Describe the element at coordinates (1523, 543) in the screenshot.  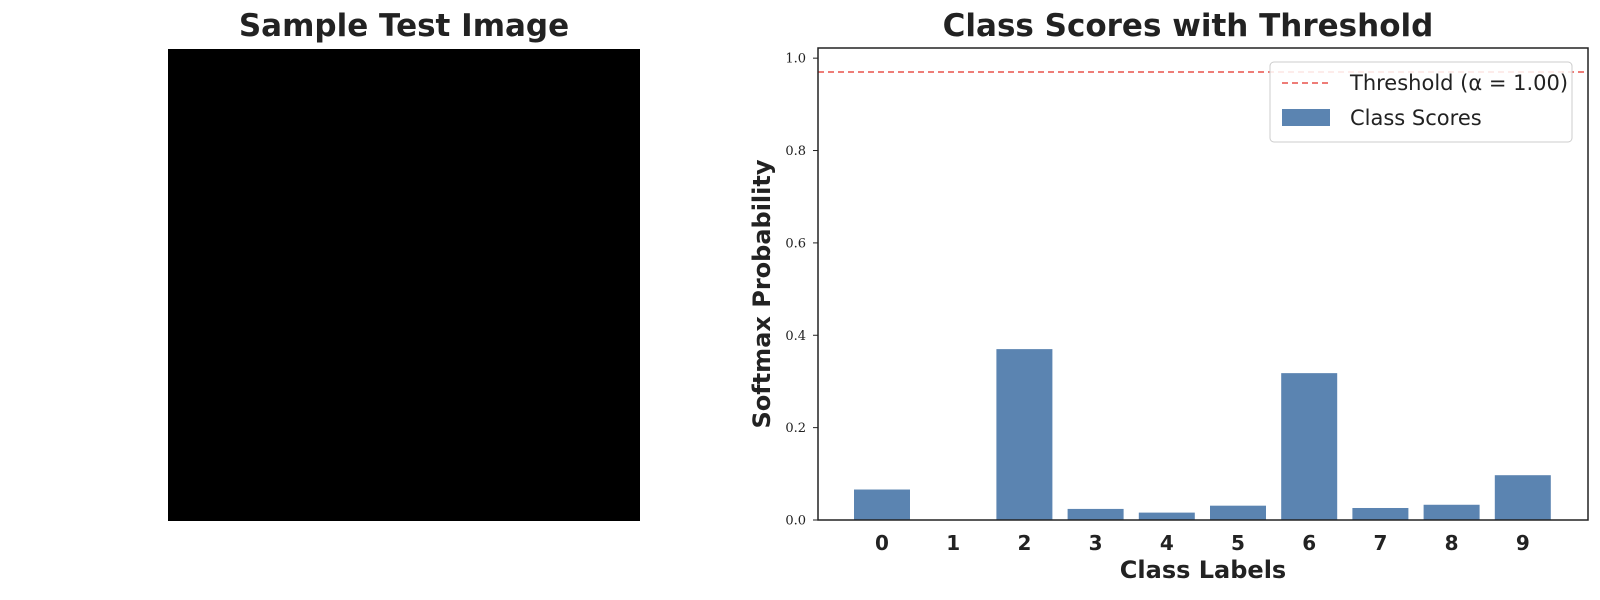
I see `x-tick-label: 9` at that location.